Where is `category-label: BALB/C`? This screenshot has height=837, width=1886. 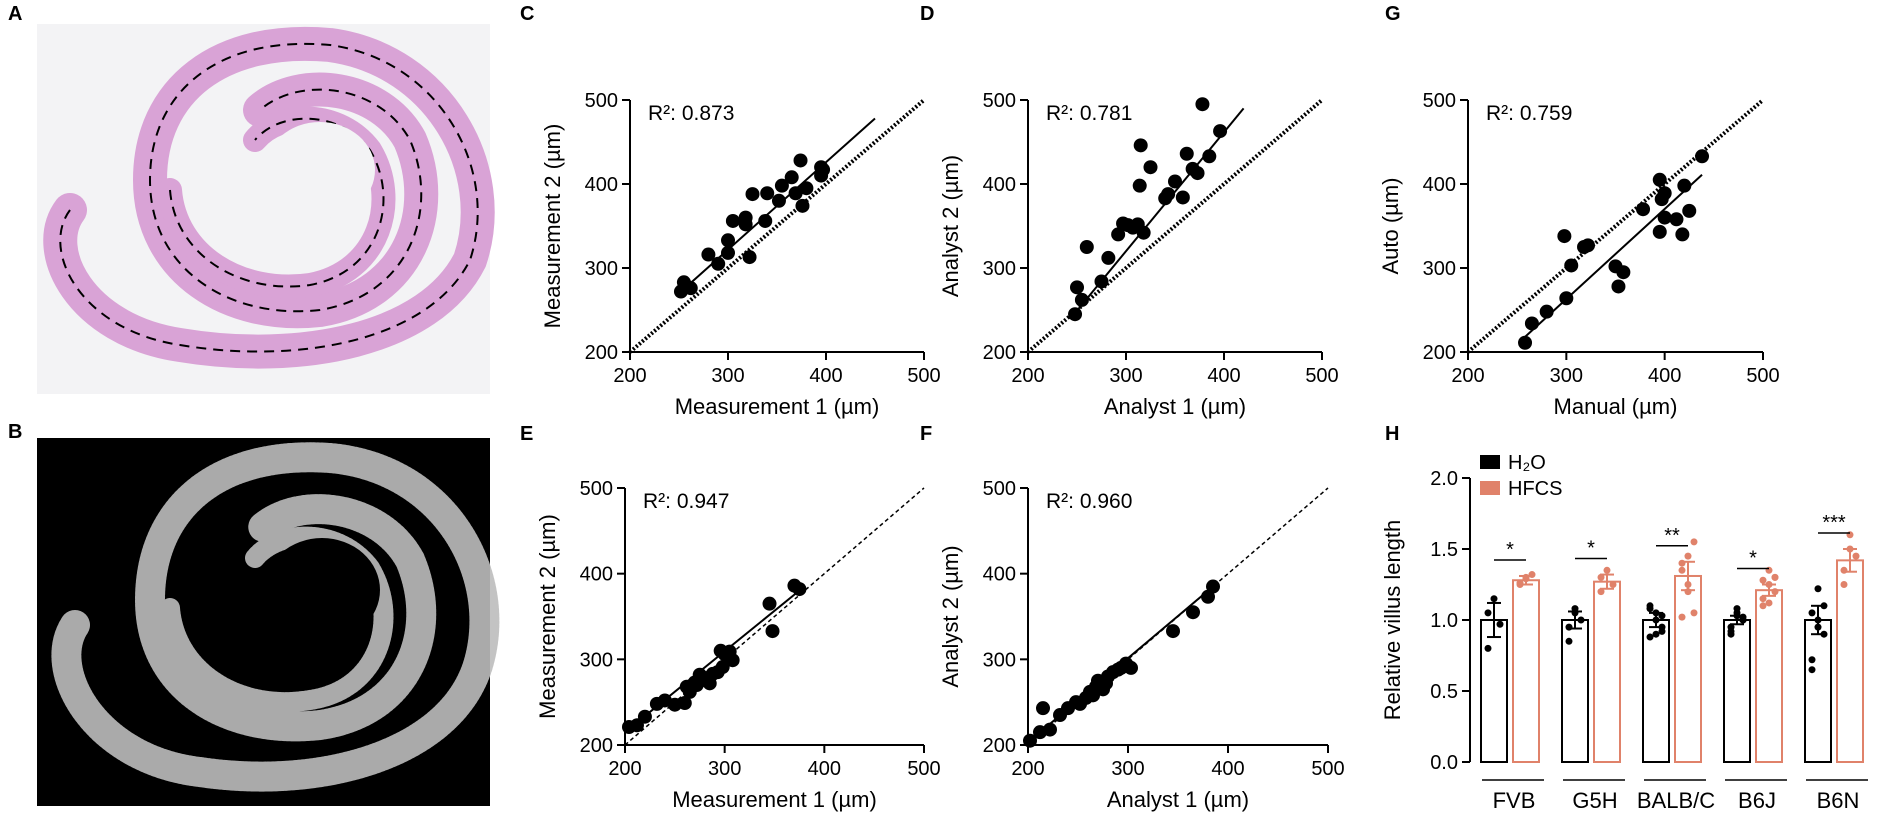
category-label: BALB/C is located at coordinates (1676, 800).